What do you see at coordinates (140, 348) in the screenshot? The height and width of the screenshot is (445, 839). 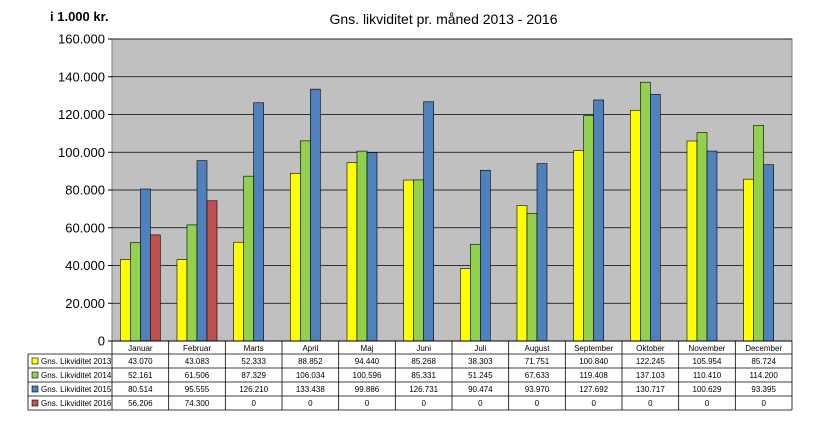 I see `category-label: Januar` at bounding box center [140, 348].